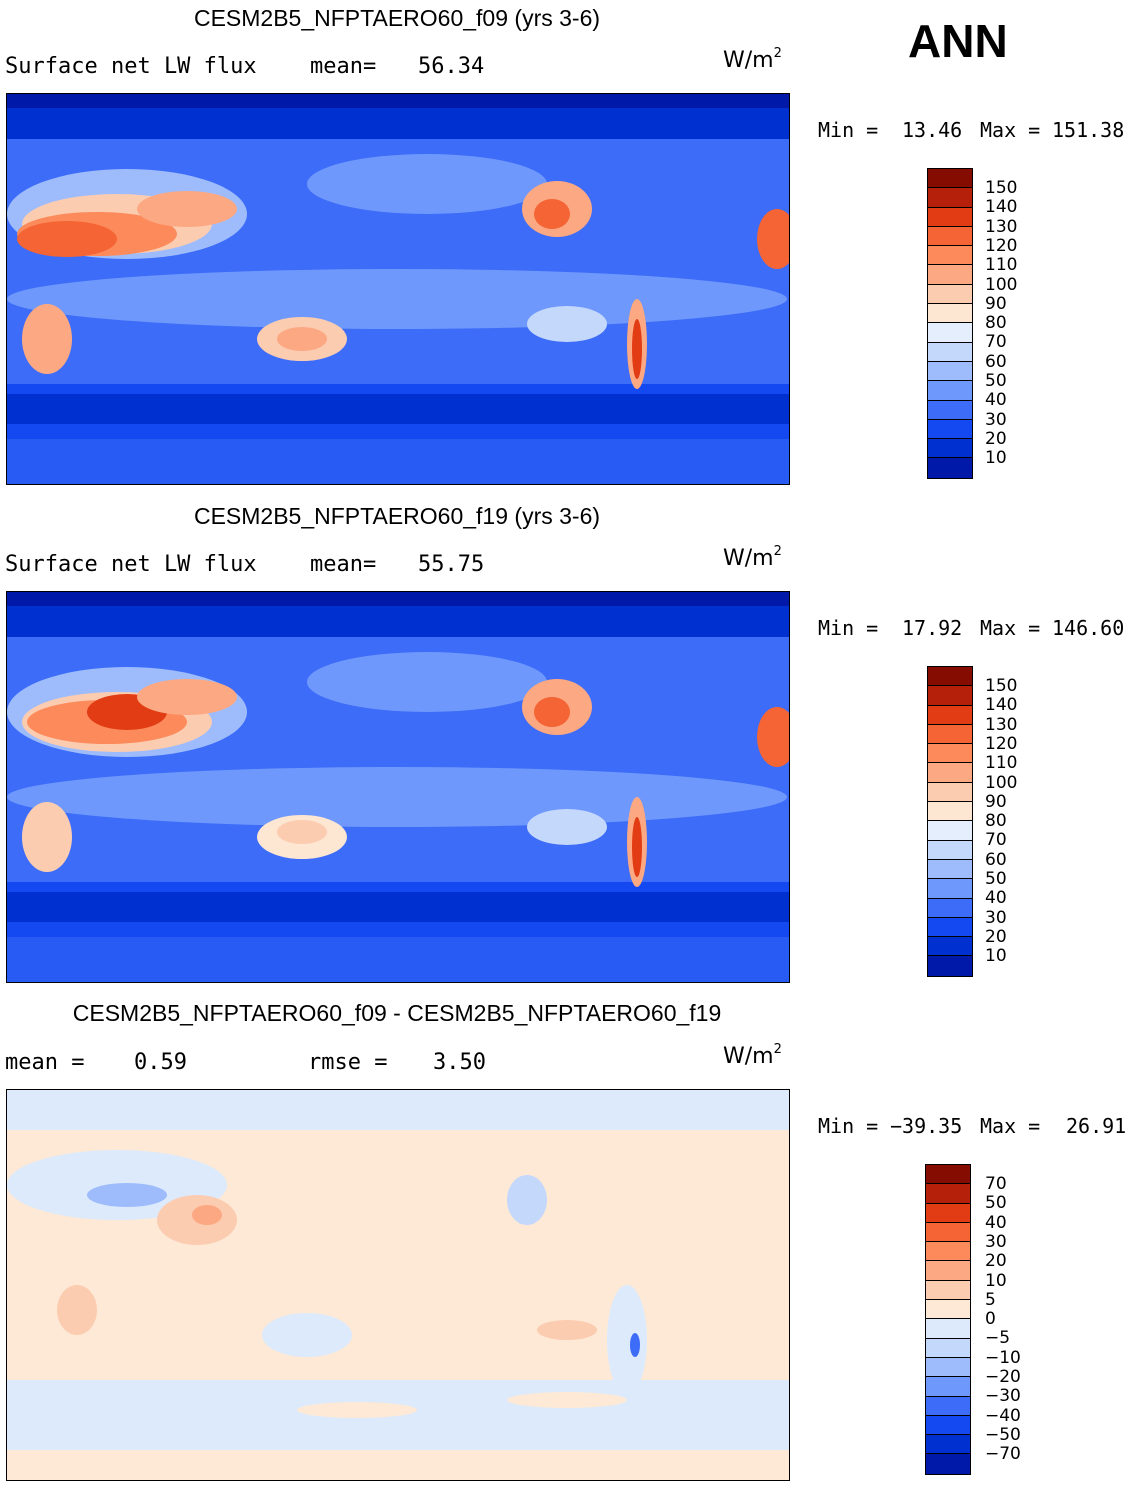 Image resolution: width=1129 pixels, height=1486 pixels. Describe the element at coordinates (996, 458) in the screenshot. I see `panel1-cb-label: 10` at that location.